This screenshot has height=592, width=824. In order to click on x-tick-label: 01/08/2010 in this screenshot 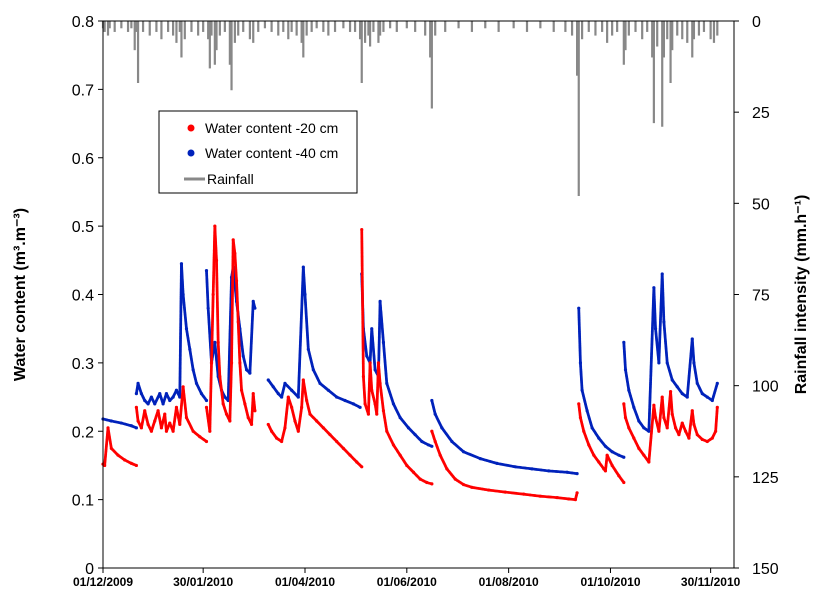, I will do `click(509, 582)`.